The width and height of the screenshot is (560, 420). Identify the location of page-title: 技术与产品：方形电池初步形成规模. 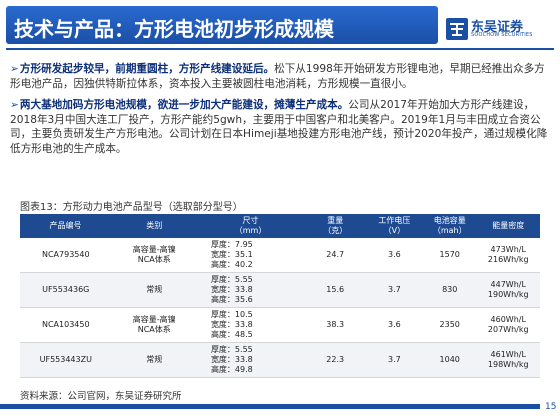
(174, 29).